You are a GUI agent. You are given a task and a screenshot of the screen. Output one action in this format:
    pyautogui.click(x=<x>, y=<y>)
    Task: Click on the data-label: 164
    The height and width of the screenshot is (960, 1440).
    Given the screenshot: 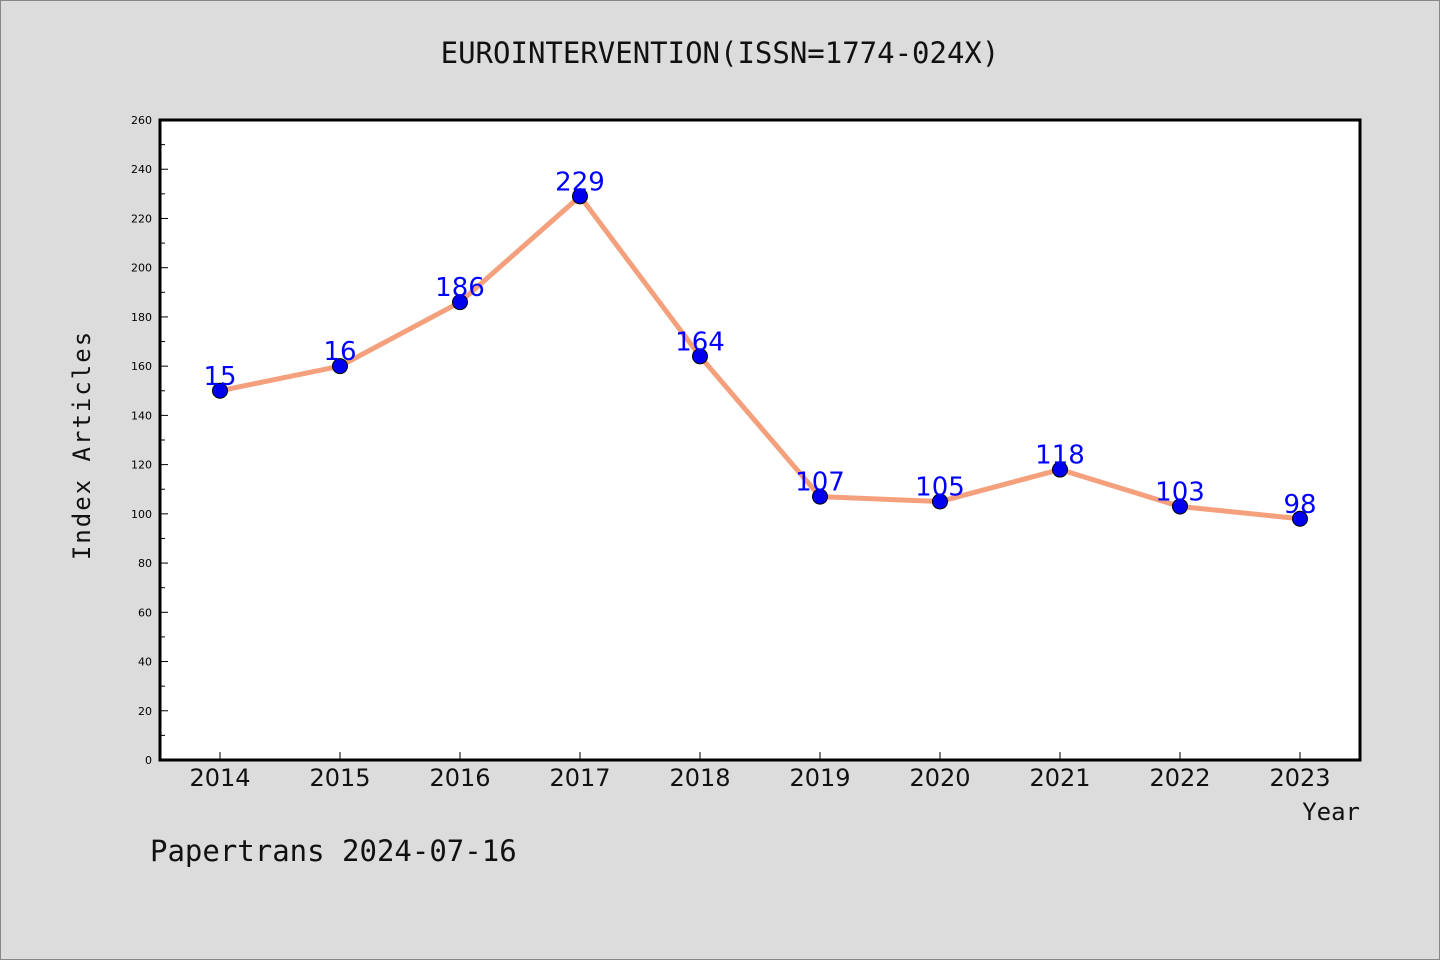 What is the action you would take?
    pyautogui.click(x=700, y=342)
    